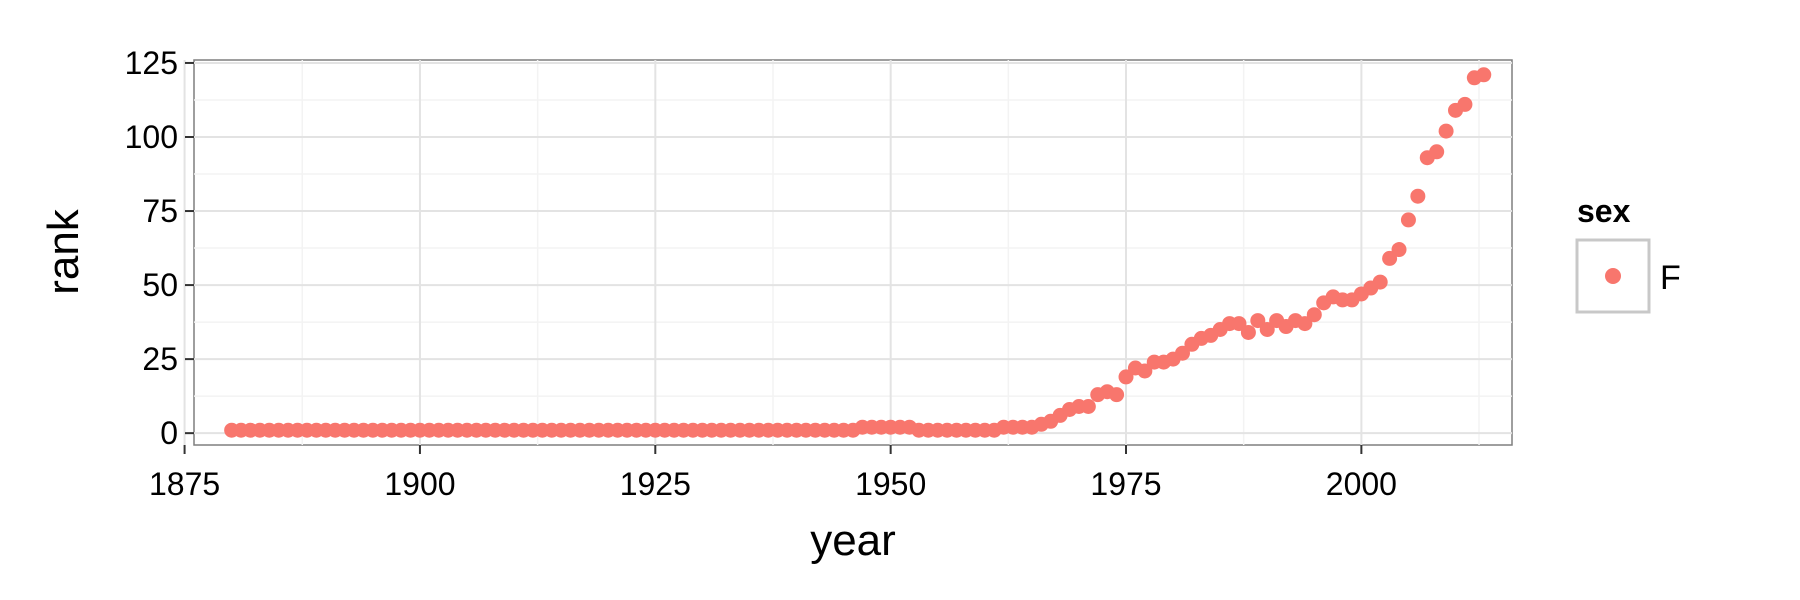  I want to click on y-axis-ticks: 0 25 50 75 100 125, so click(159, 248).